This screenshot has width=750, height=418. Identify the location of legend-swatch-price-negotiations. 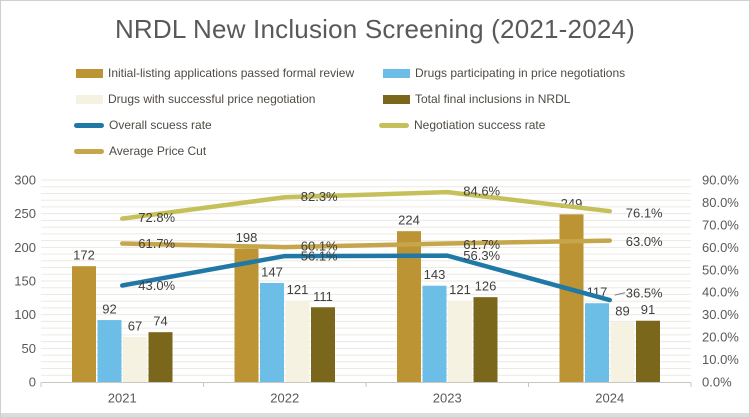
(396, 73).